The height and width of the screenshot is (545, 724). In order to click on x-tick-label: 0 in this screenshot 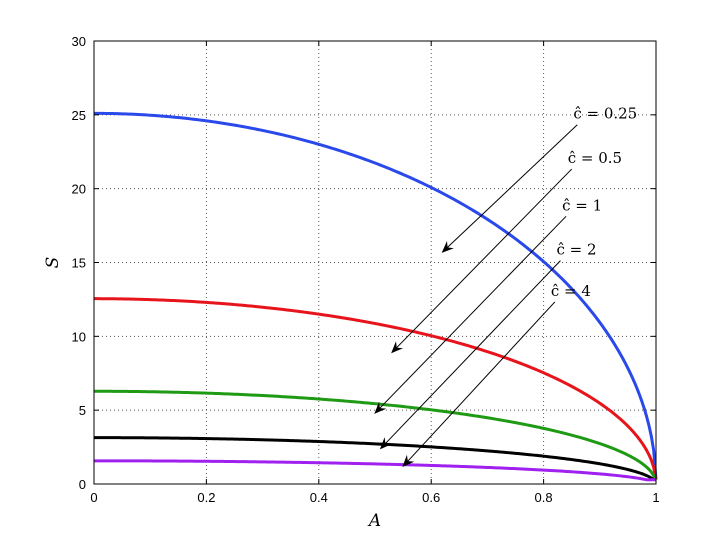, I will do `click(93, 497)`.